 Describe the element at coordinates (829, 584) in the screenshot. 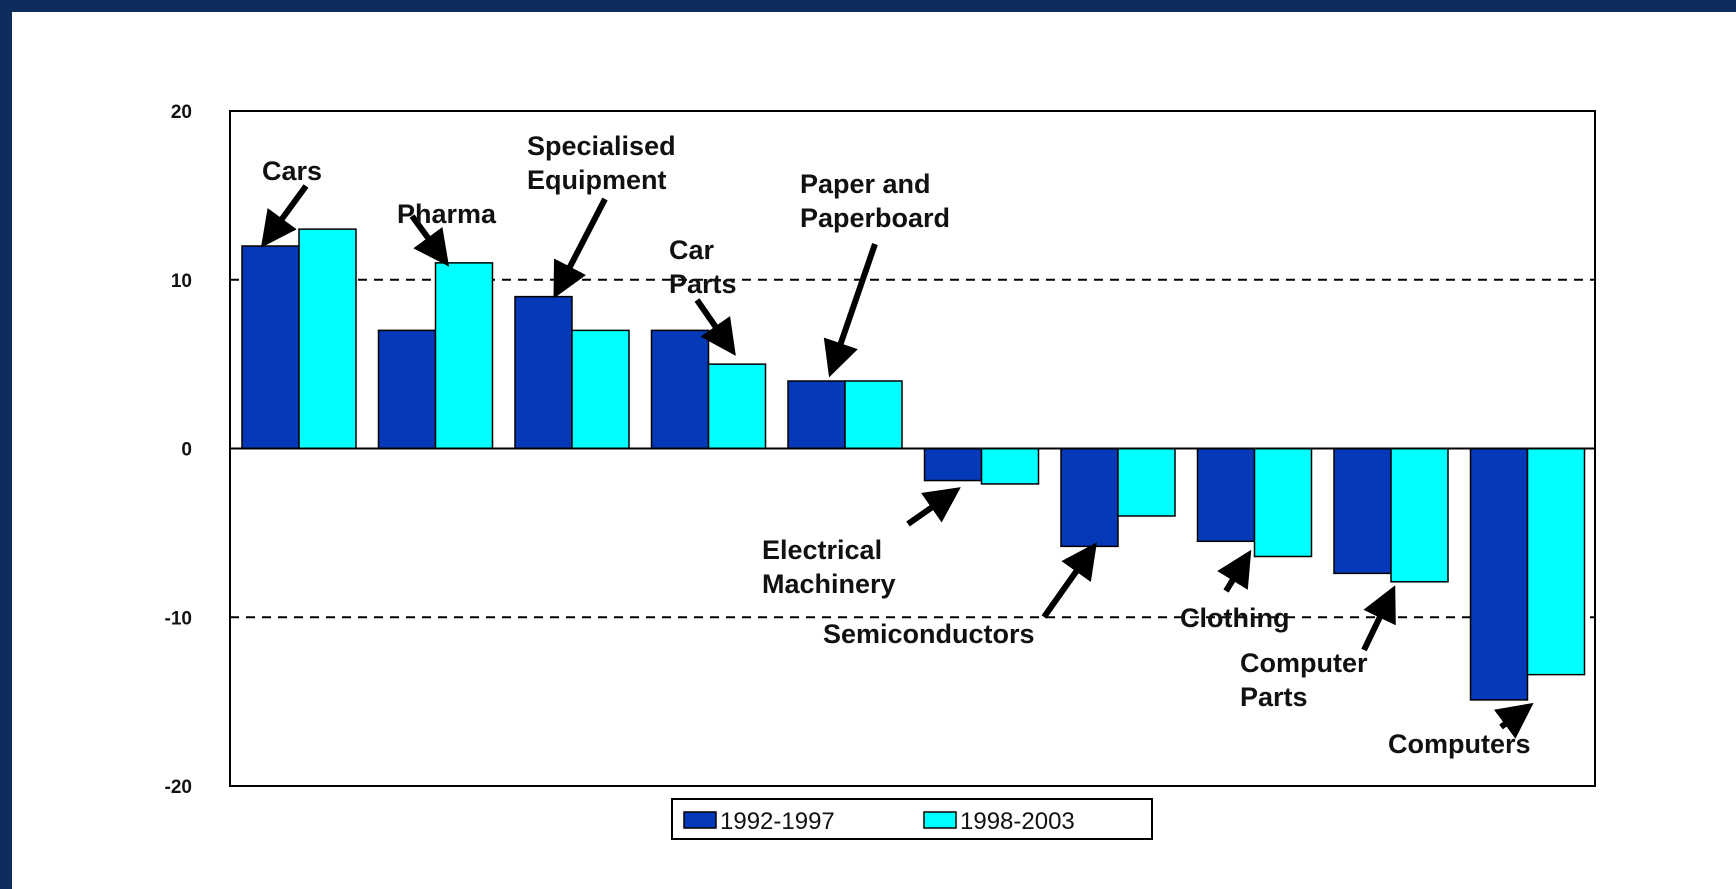

I see `annotation-label: Machinery` at that location.